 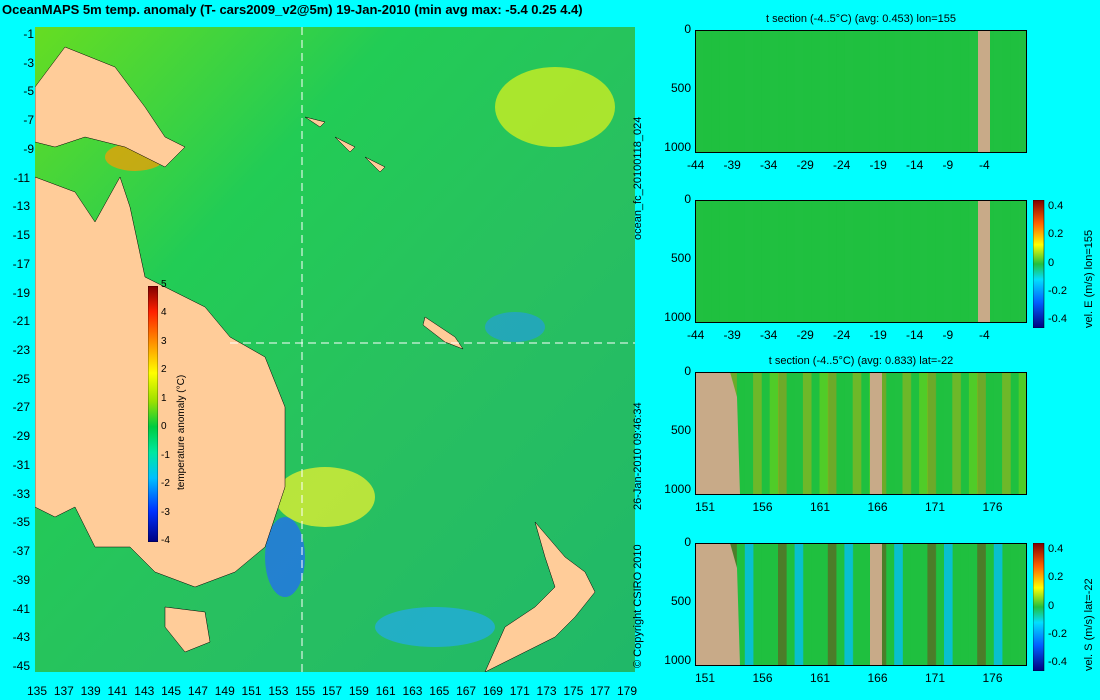 I want to click on map-lat-tick: -15, so click(x=21, y=235).